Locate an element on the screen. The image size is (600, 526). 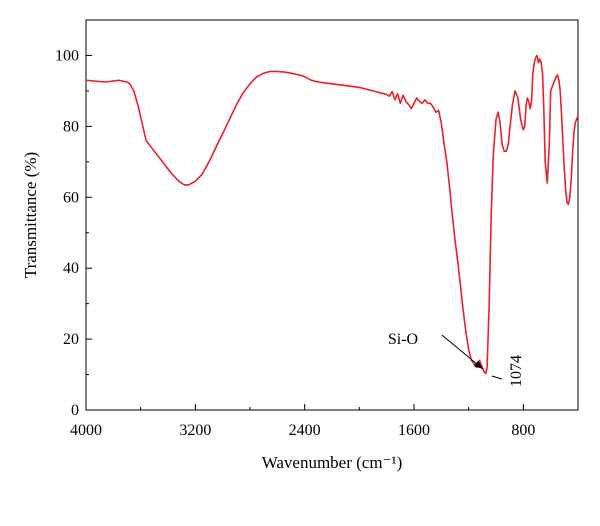
y-tick-label: 20 is located at coordinates (71, 339).